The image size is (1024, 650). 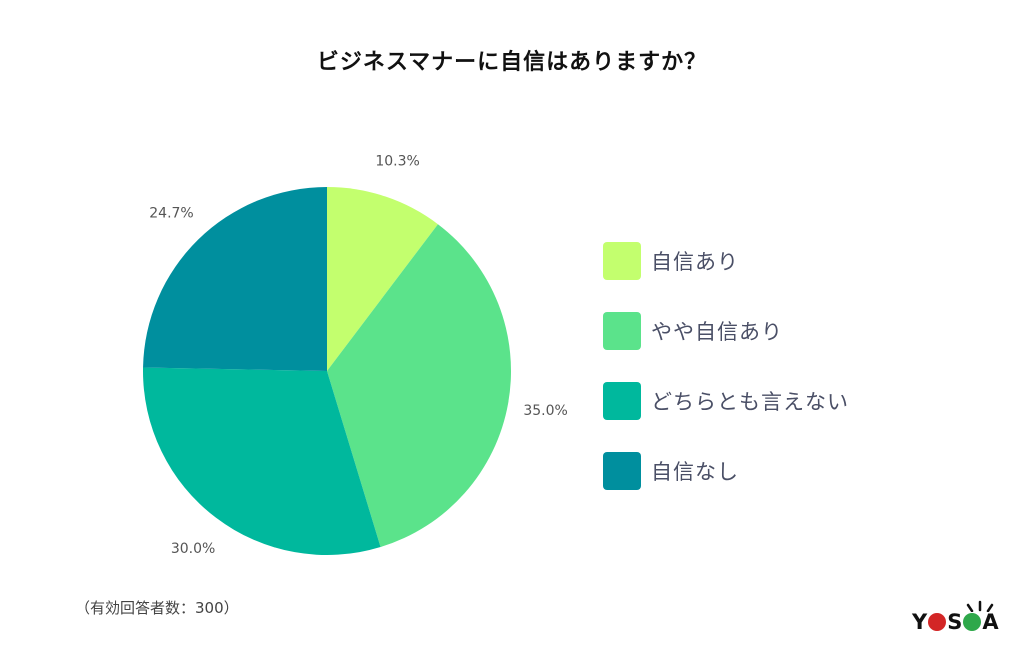 I want to click on logo-rays-icon, so click(x=980, y=606).